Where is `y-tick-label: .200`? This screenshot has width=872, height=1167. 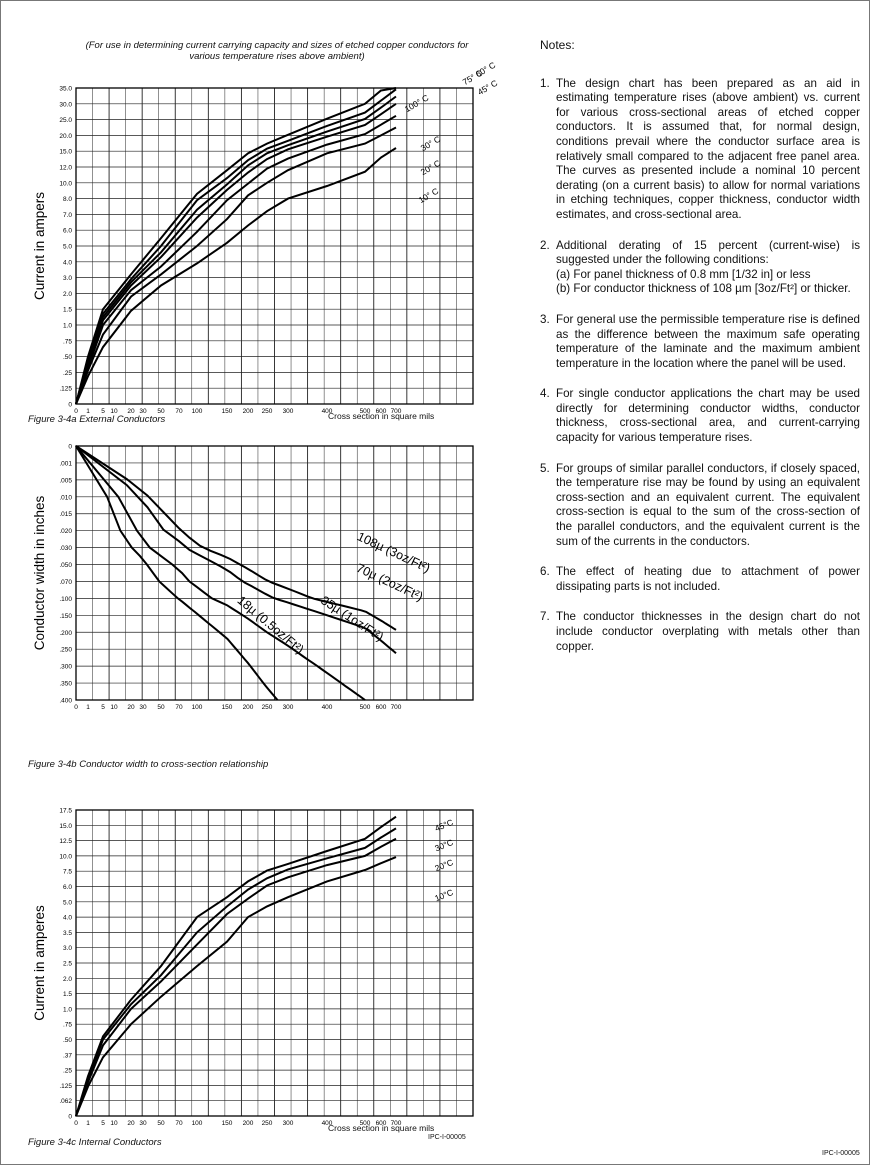
y-tick-label: .200 is located at coordinates (65, 633).